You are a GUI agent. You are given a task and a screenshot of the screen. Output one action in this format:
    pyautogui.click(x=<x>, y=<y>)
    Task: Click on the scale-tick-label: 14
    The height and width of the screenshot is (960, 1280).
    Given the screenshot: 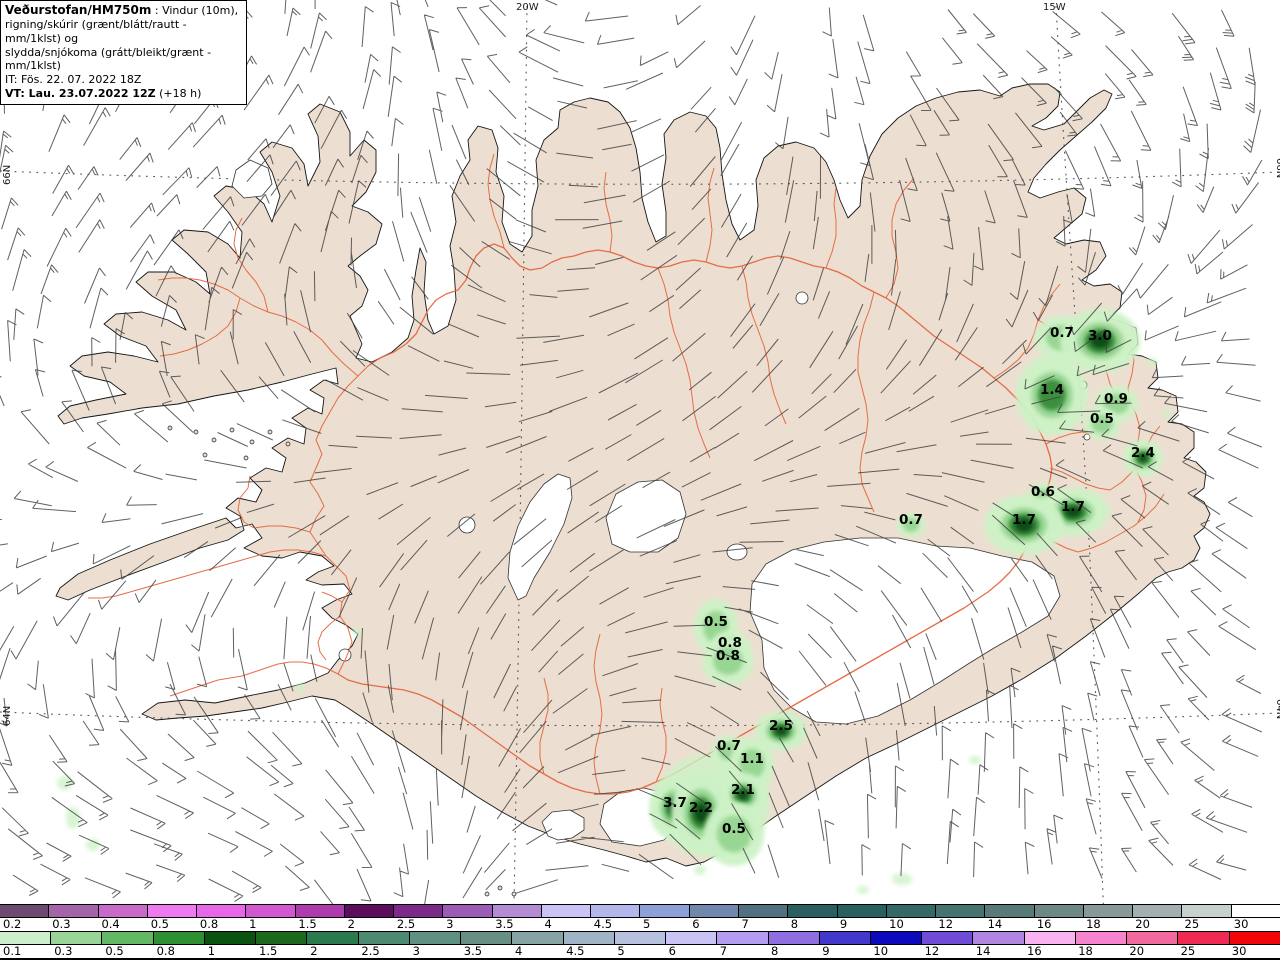 What is the action you would take?
    pyautogui.click(x=983, y=951)
    